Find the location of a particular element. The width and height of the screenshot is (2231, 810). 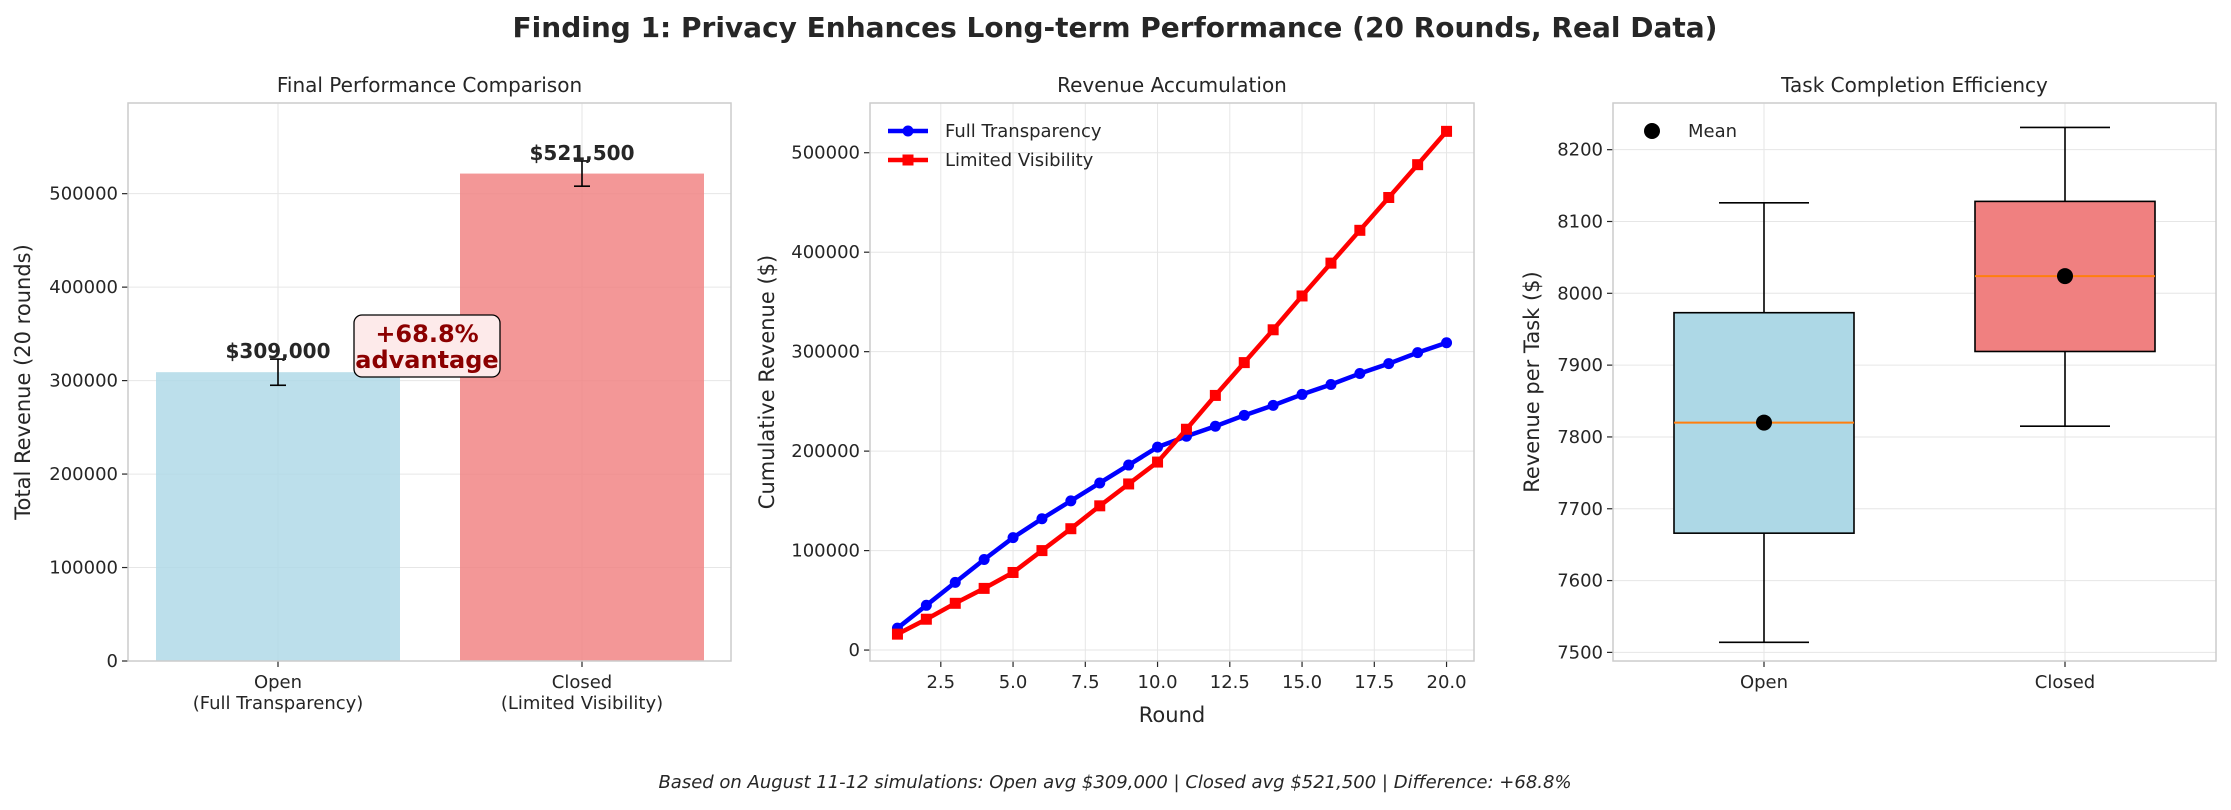

y-tick-label: 500000 is located at coordinates (83, 194).